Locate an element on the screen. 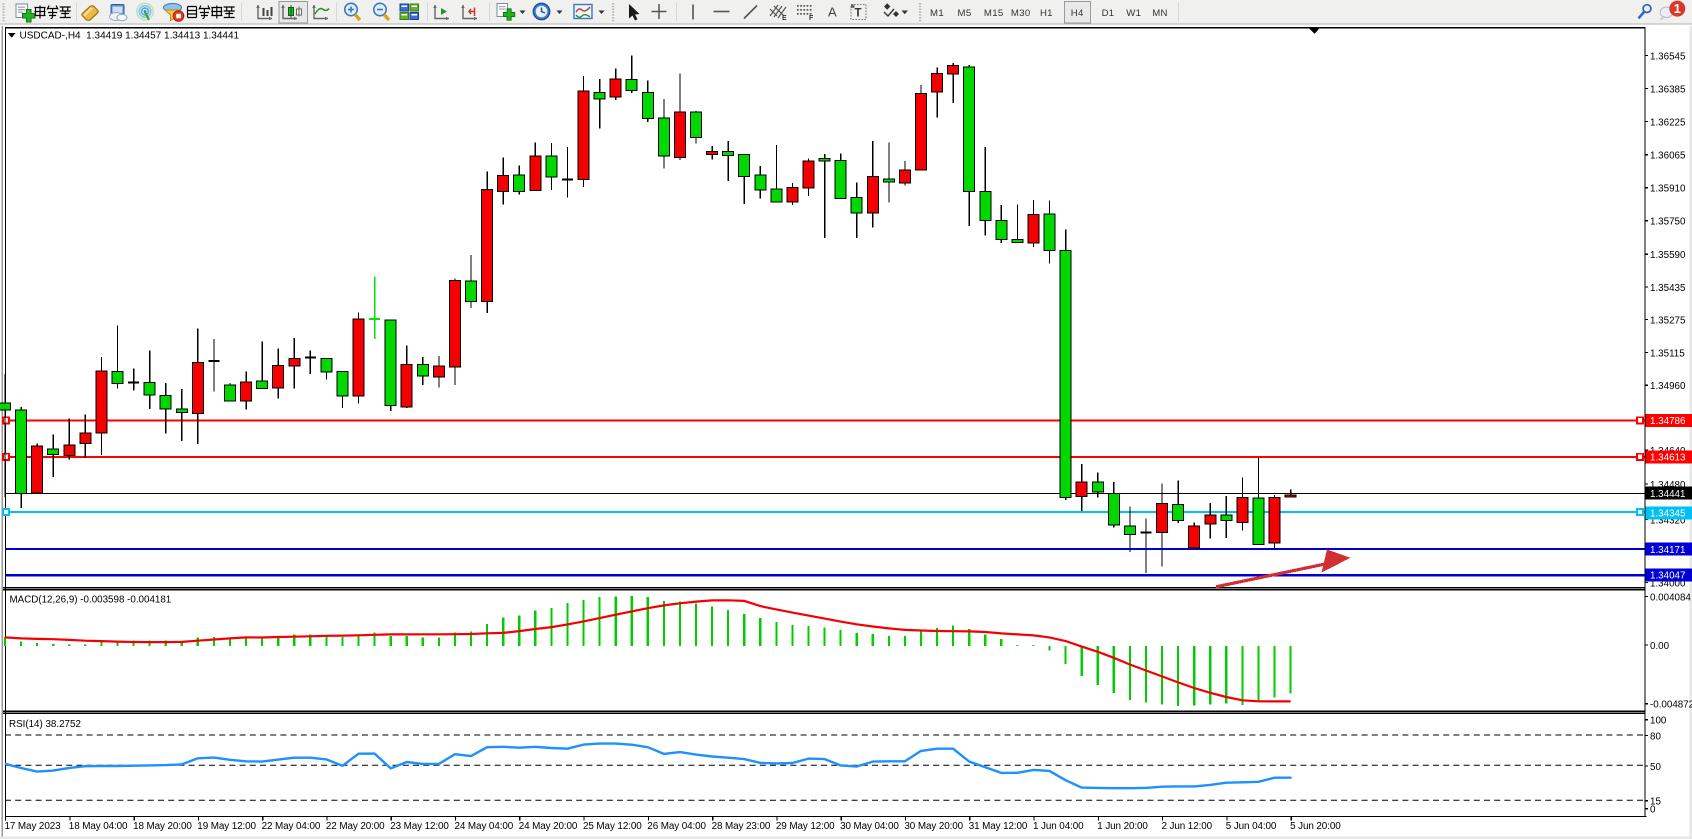 The image size is (1692, 839). svg-text: 19 May 12:00 is located at coordinates (226, 826).